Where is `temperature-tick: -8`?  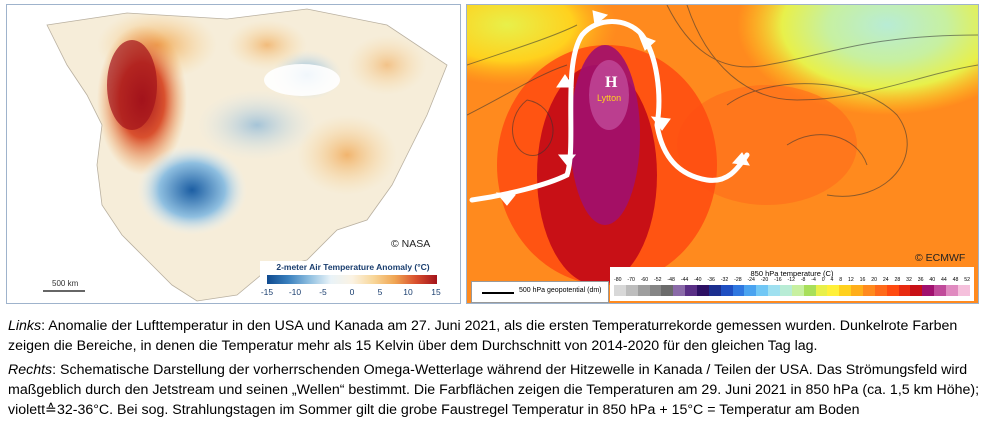
temperature-tick: -8 is located at coordinates (803, 280).